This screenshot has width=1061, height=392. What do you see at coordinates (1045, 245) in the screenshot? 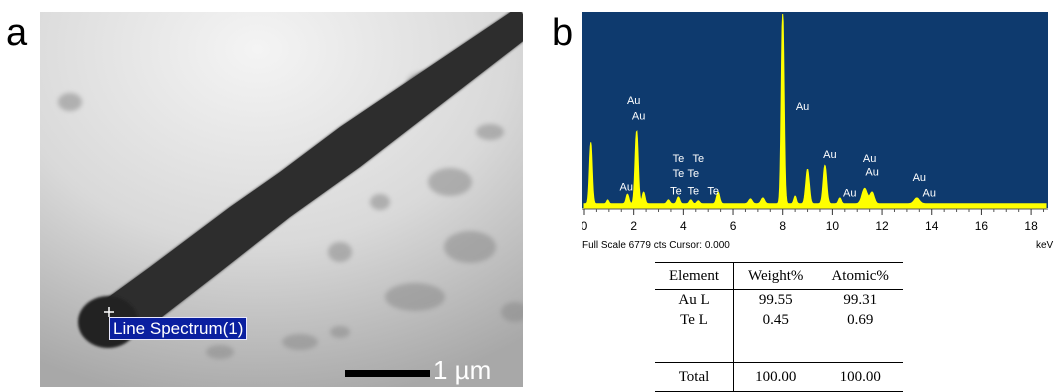
I see `x-axis-unit: keV` at bounding box center [1045, 245].